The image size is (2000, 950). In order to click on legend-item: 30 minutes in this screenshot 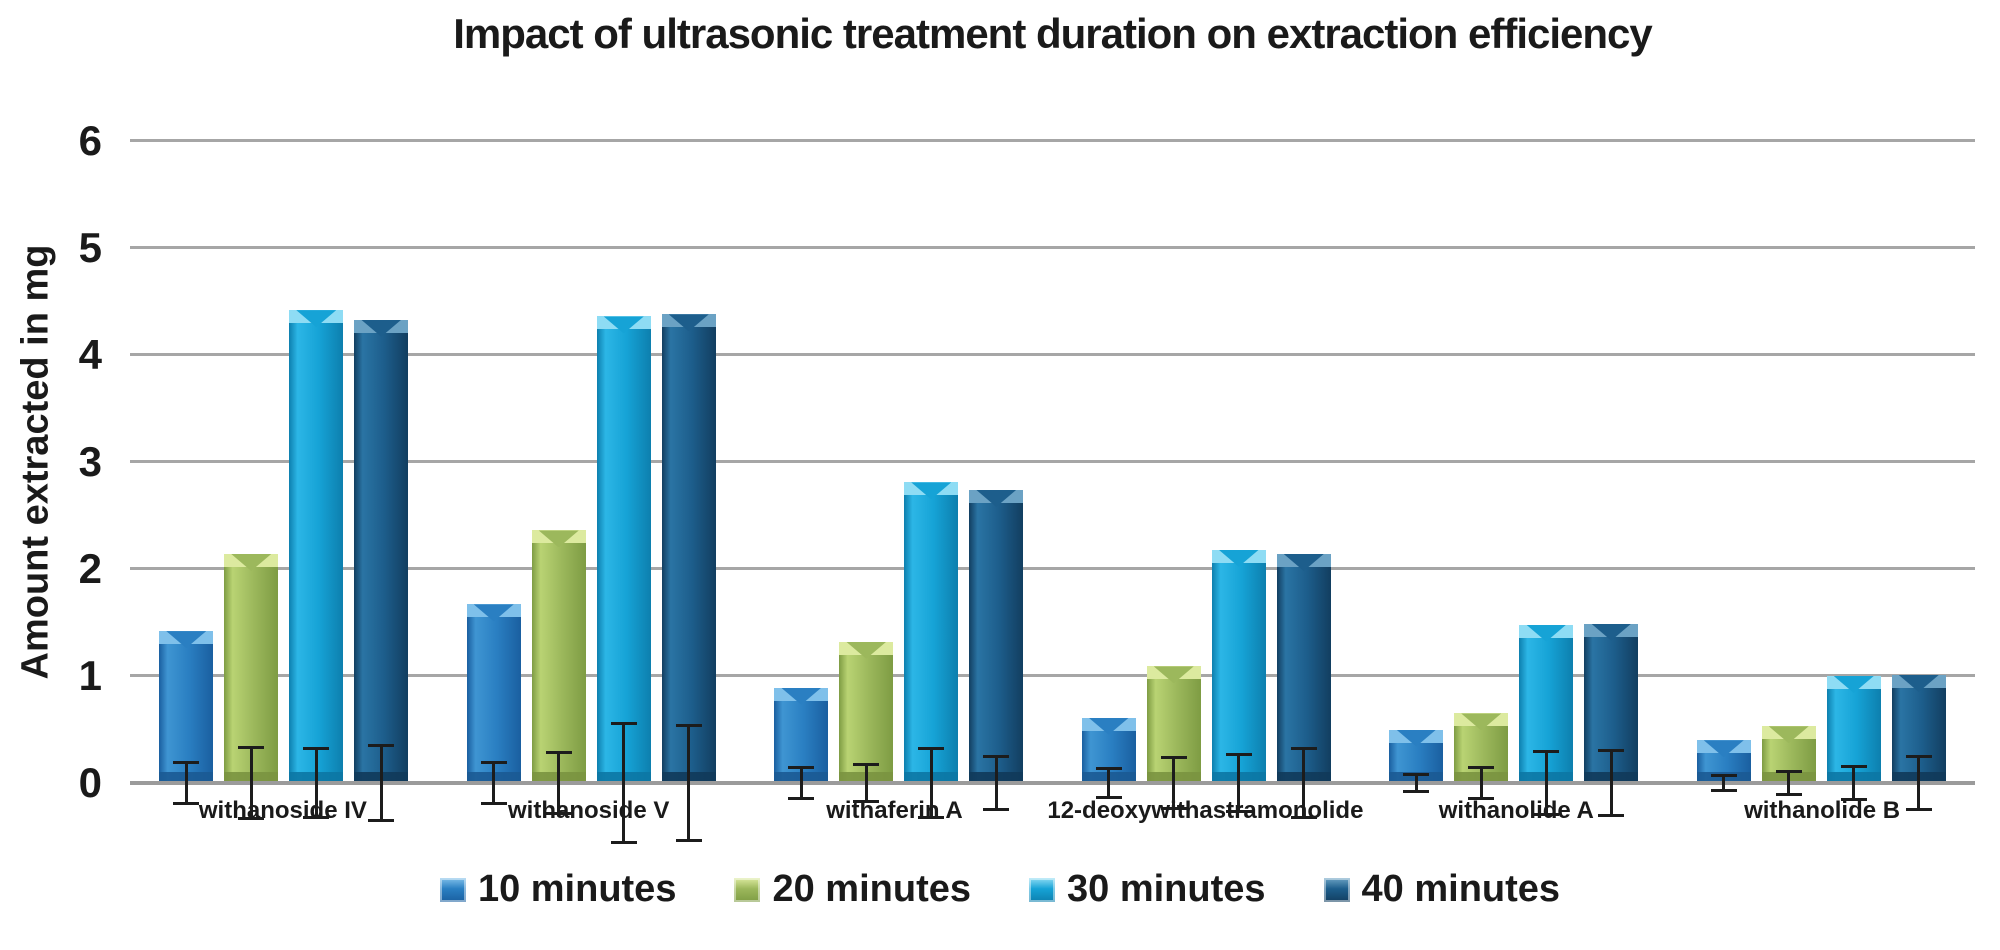, I will do `click(1147, 889)`.